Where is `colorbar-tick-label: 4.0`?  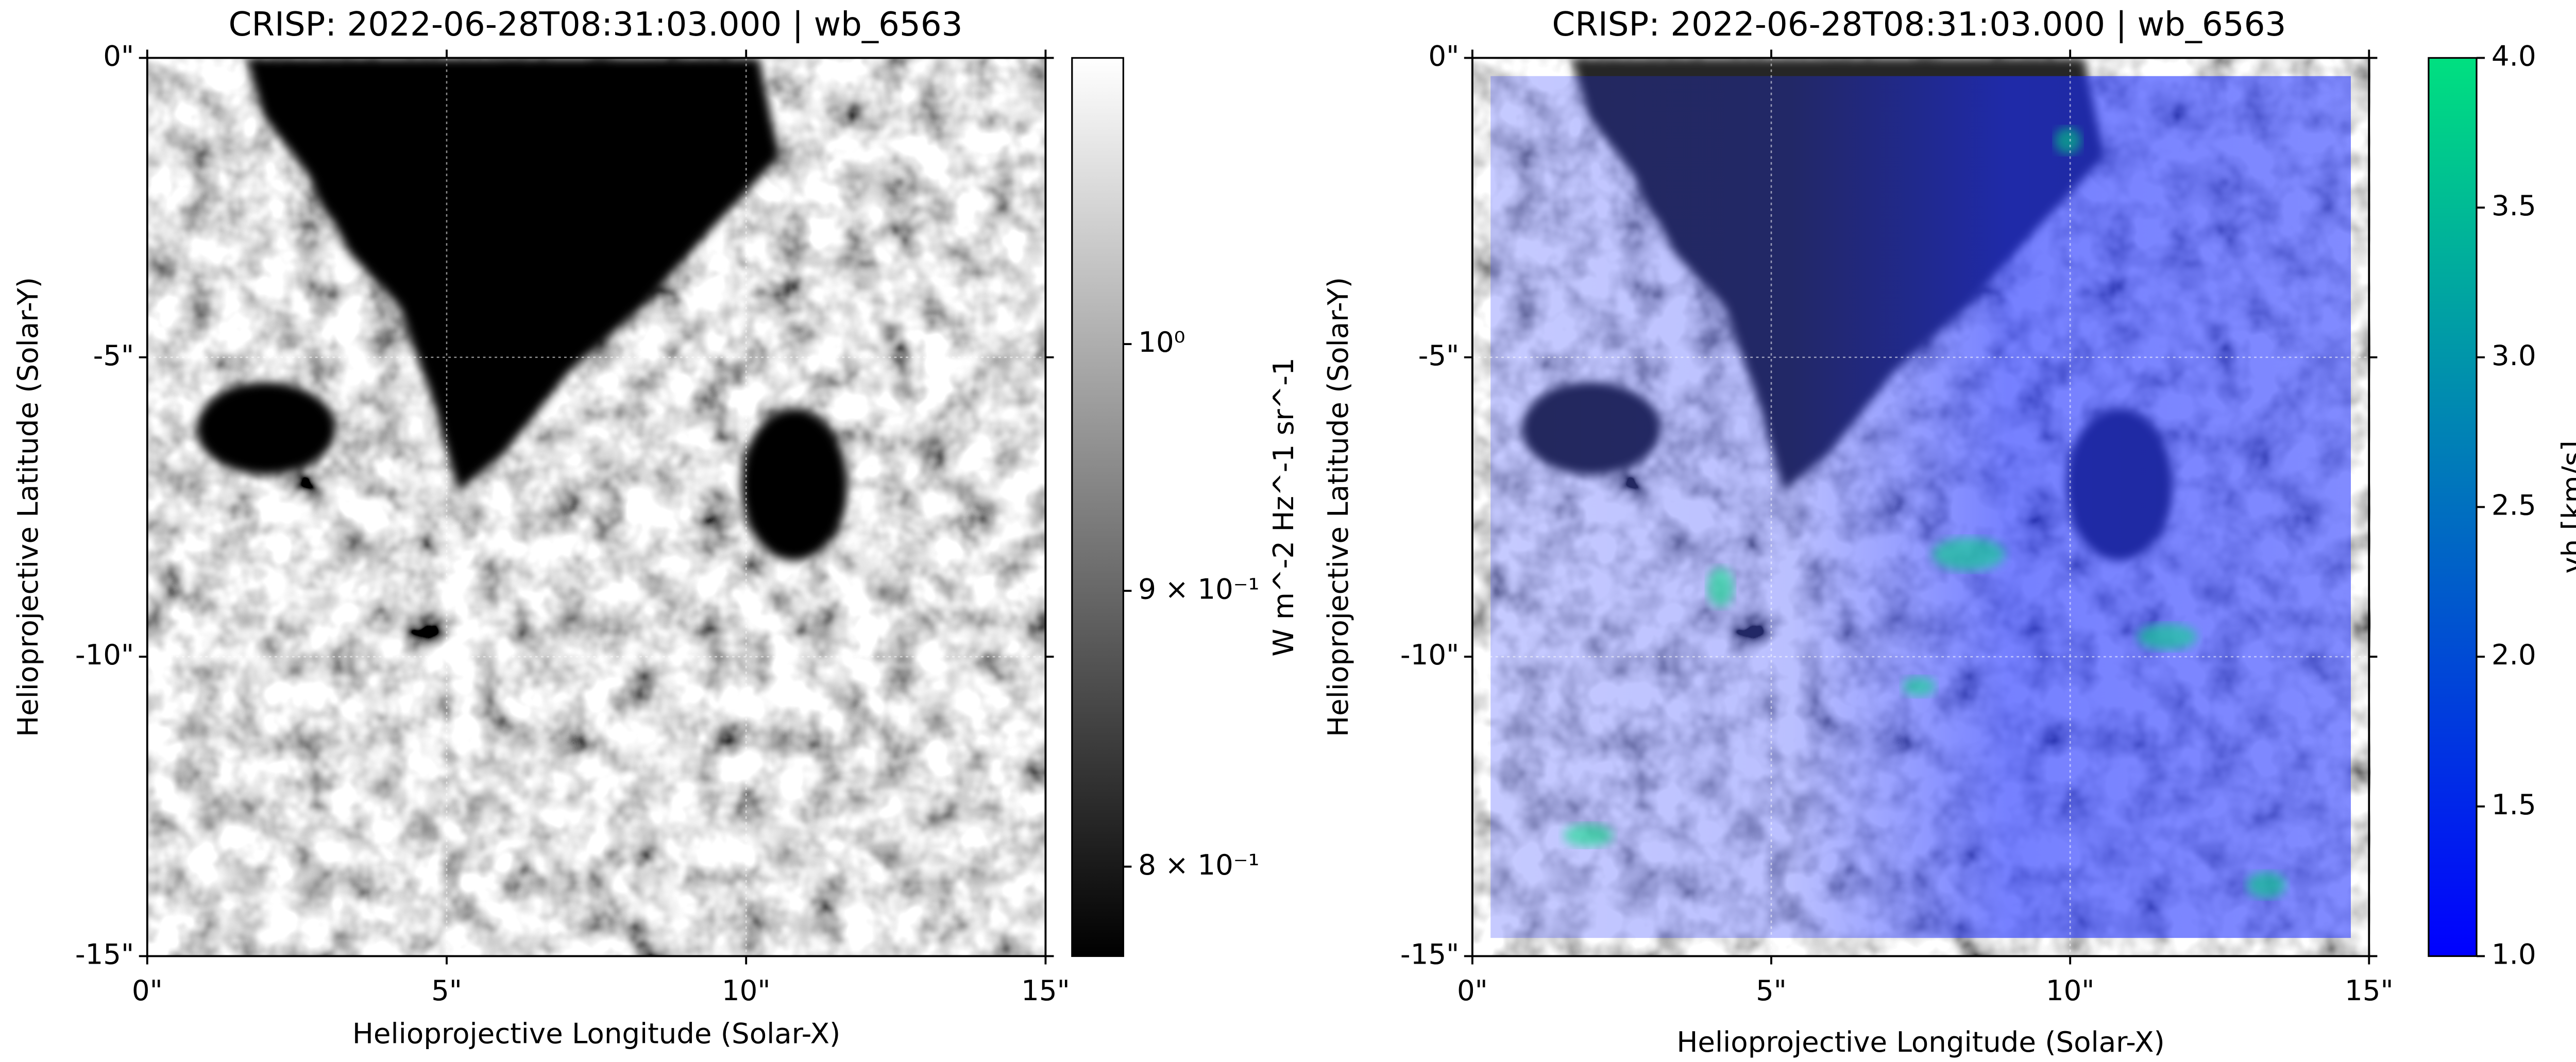
colorbar-tick-label: 4.0 is located at coordinates (2514, 57).